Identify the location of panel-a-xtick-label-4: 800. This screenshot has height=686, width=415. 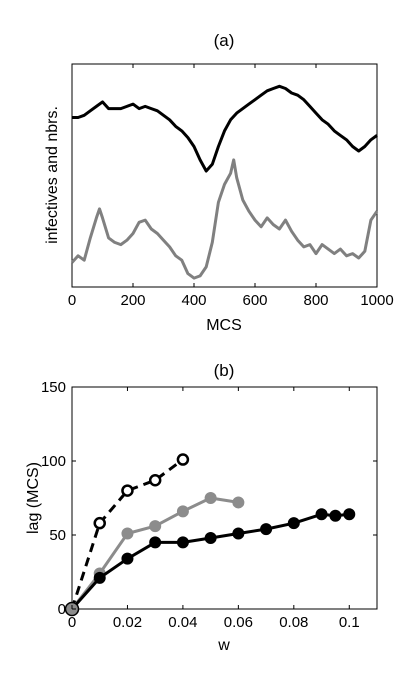
(315, 300).